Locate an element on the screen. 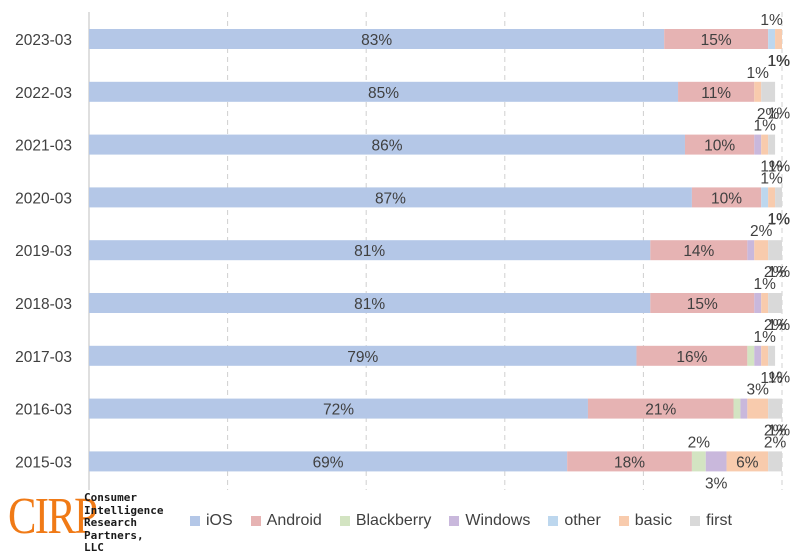  category-label: 2016-03 is located at coordinates (43, 410).